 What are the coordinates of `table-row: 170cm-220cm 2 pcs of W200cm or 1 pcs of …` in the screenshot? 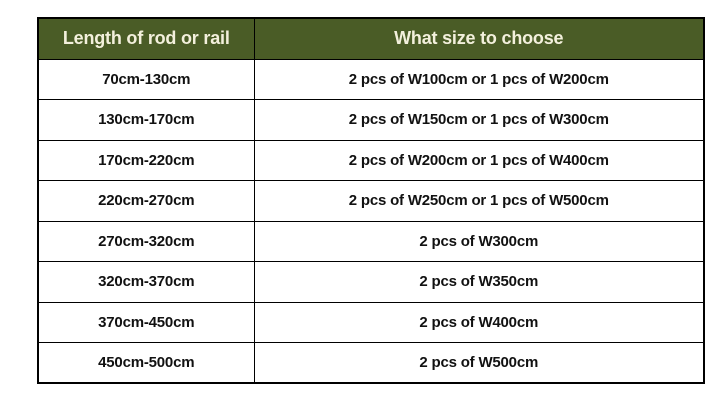 It's located at (371, 160).